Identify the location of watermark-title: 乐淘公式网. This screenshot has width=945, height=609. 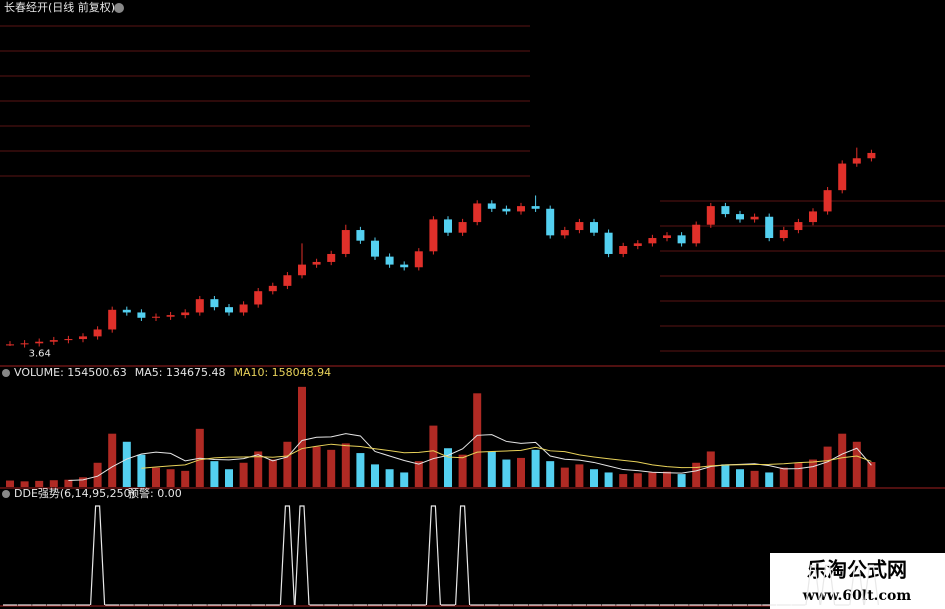
(857, 570).